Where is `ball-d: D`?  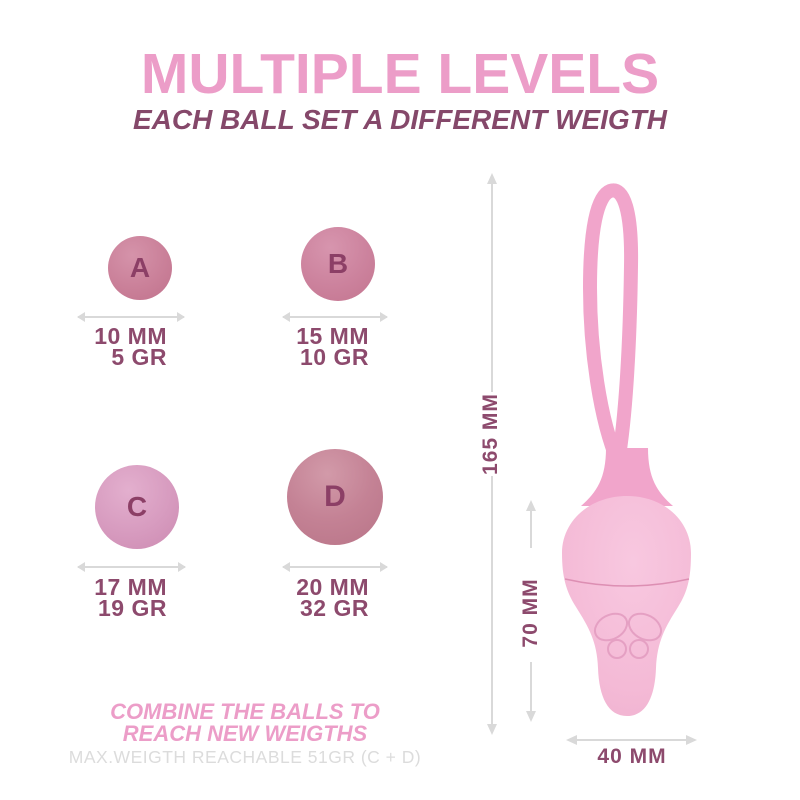 ball-d: D is located at coordinates (335, 497).